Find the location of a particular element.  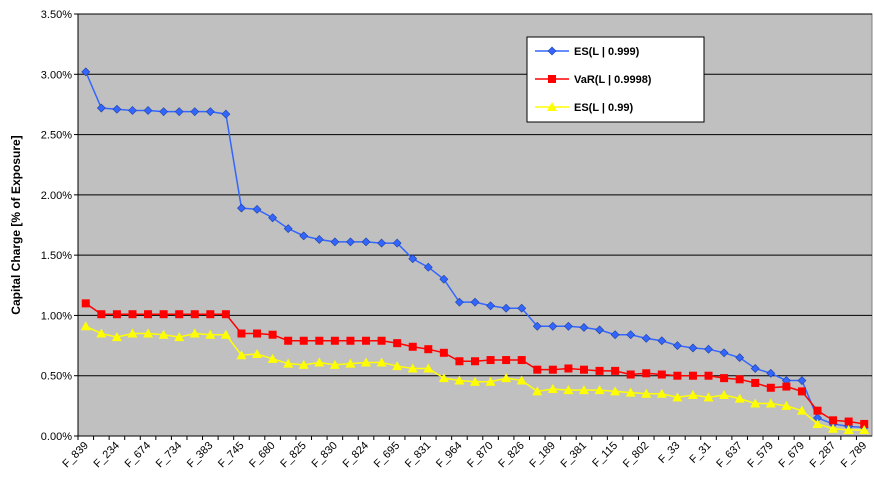

x-tick-label: F_839 is located at coordinates (75, 455).